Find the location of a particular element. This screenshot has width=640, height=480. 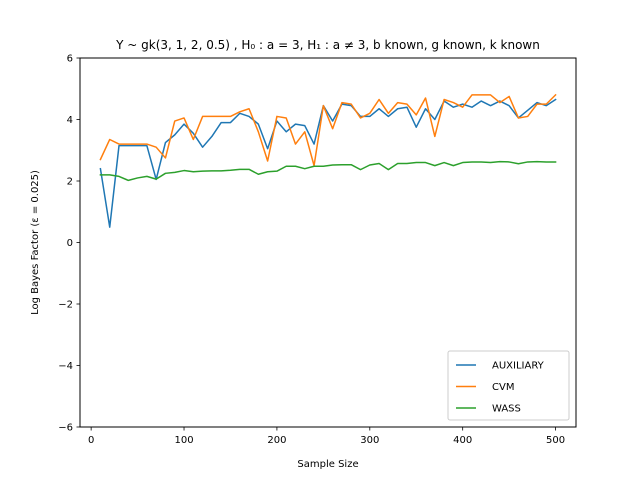

y-axis: −6 −4 −2 0 2 4 6 is located at coordinates (69, 244).